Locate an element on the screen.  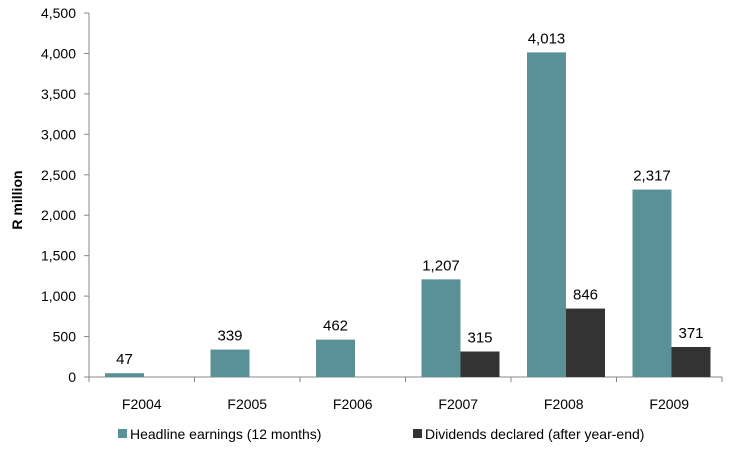
x-tick-label: F2009 is located at coordinates (669, 404).